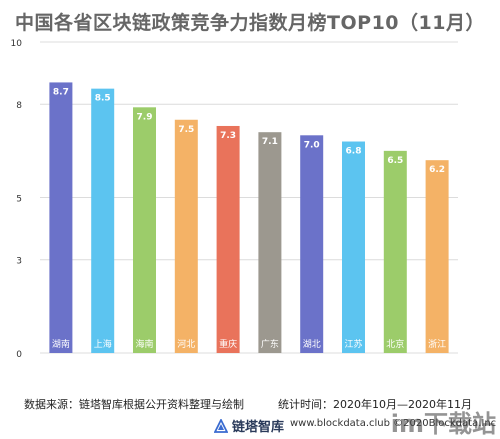 The image size is (500, 439). I want to click on x-tick-label: 北京, so click(395, 344).